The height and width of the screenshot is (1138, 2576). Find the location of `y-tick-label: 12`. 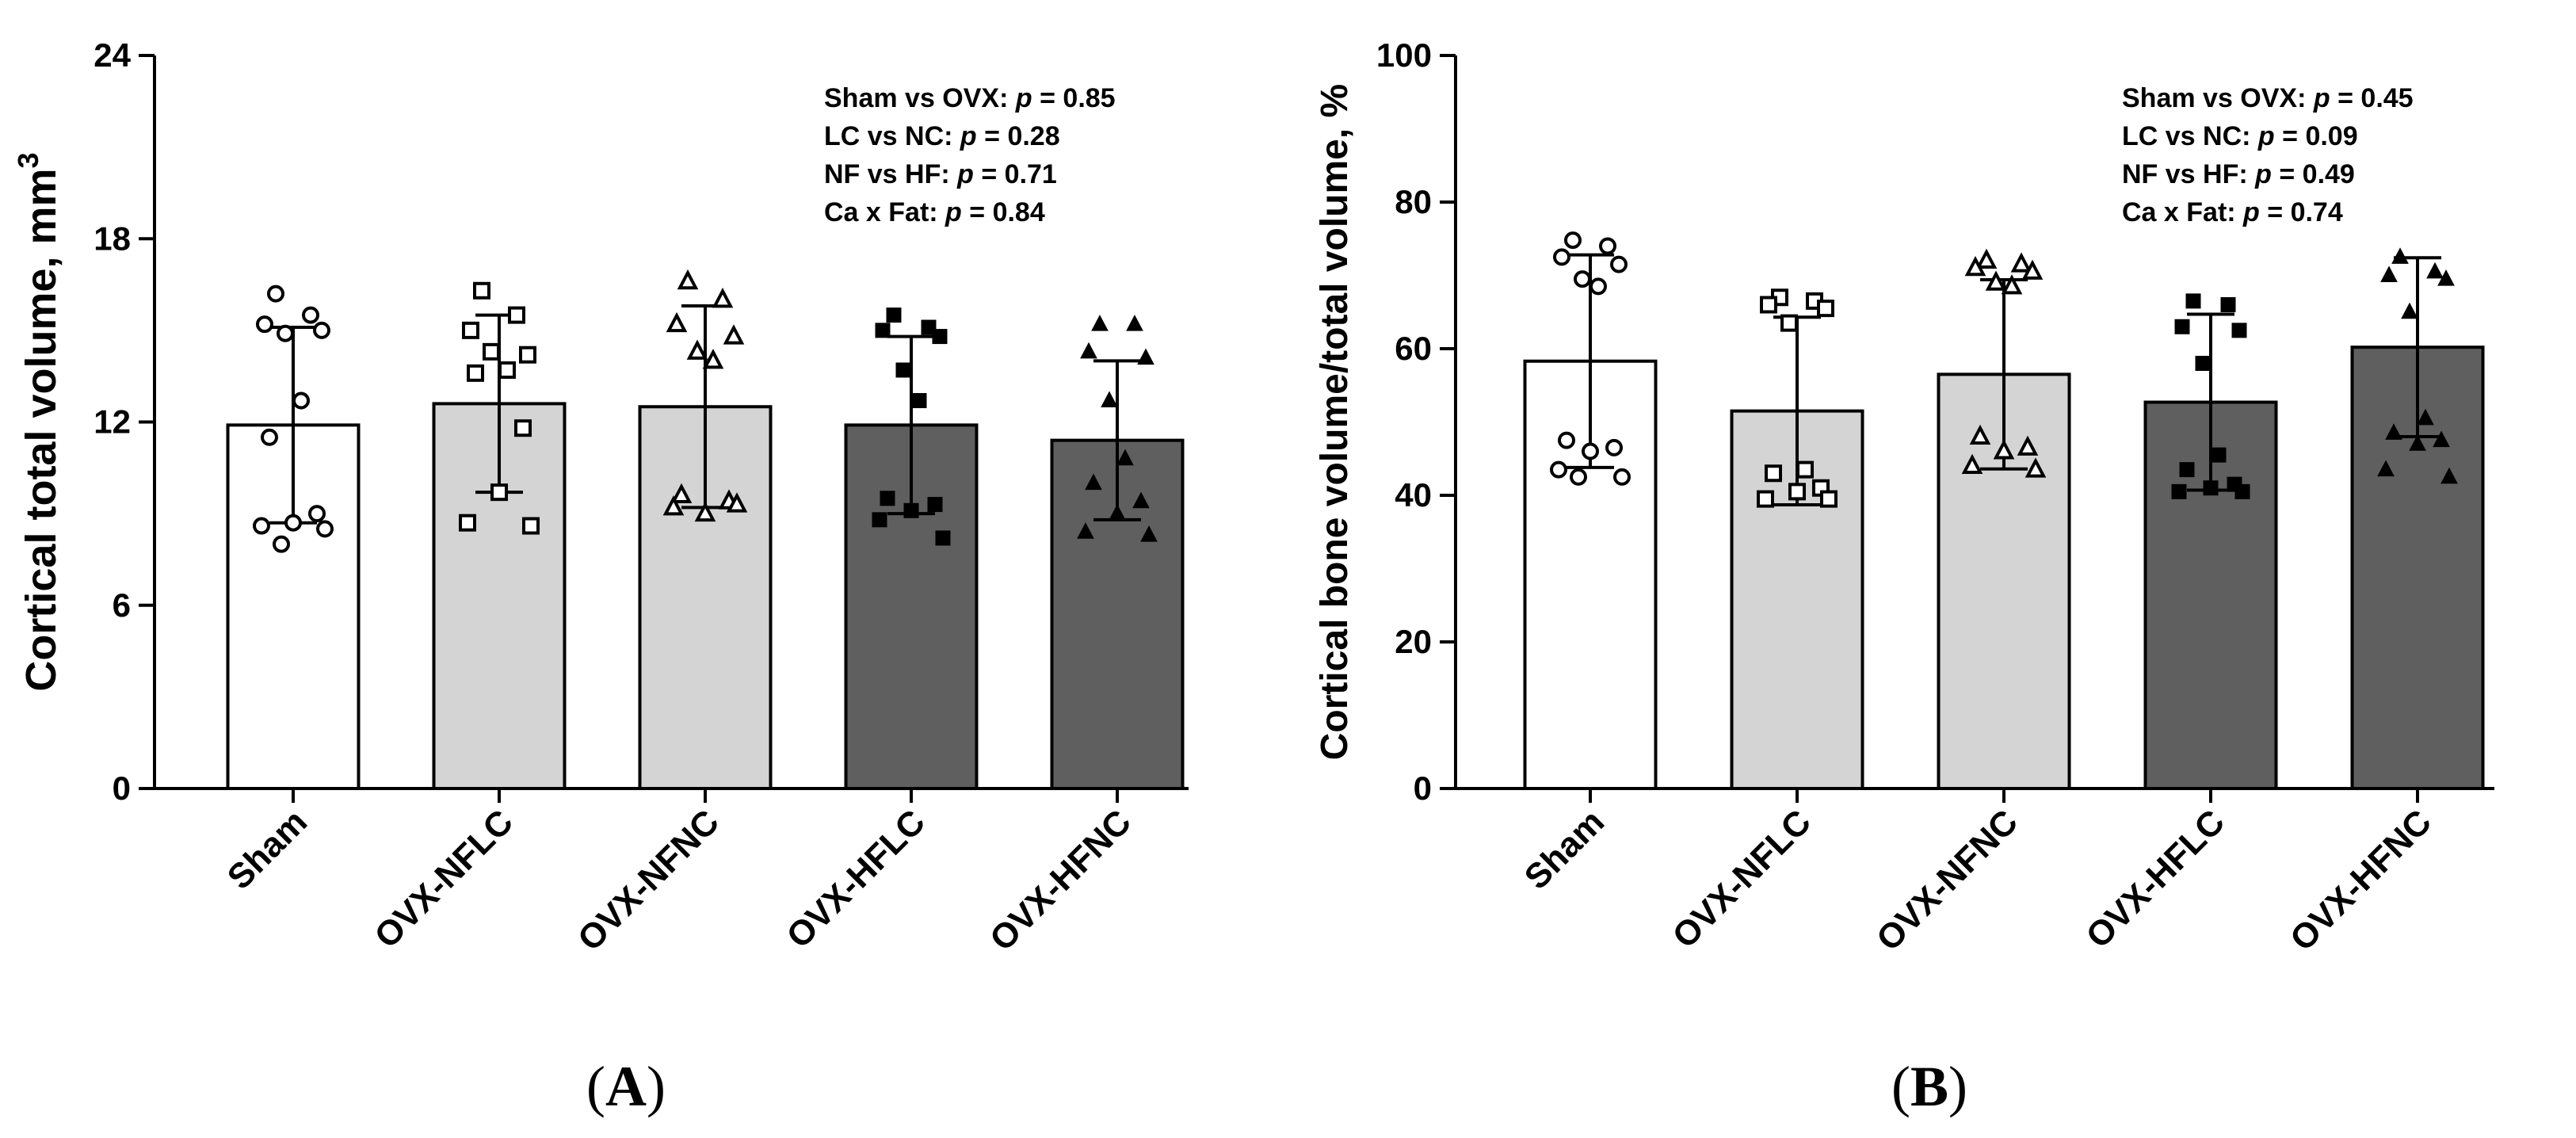

y-tick-label: 12 is located at coordinates (112, 422).